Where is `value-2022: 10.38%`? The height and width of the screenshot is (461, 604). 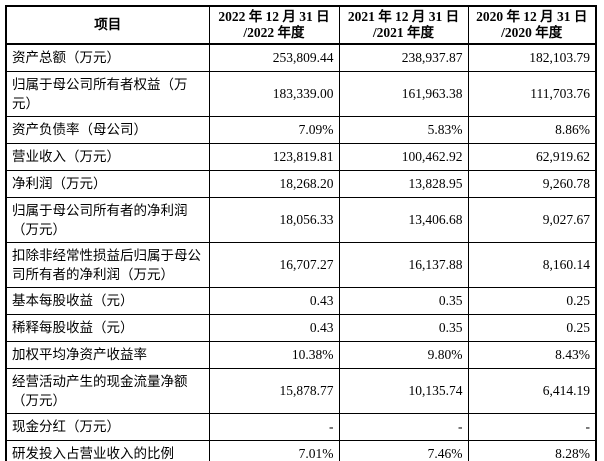
value-2022: 10.38% is located at coordinates (274, 354).